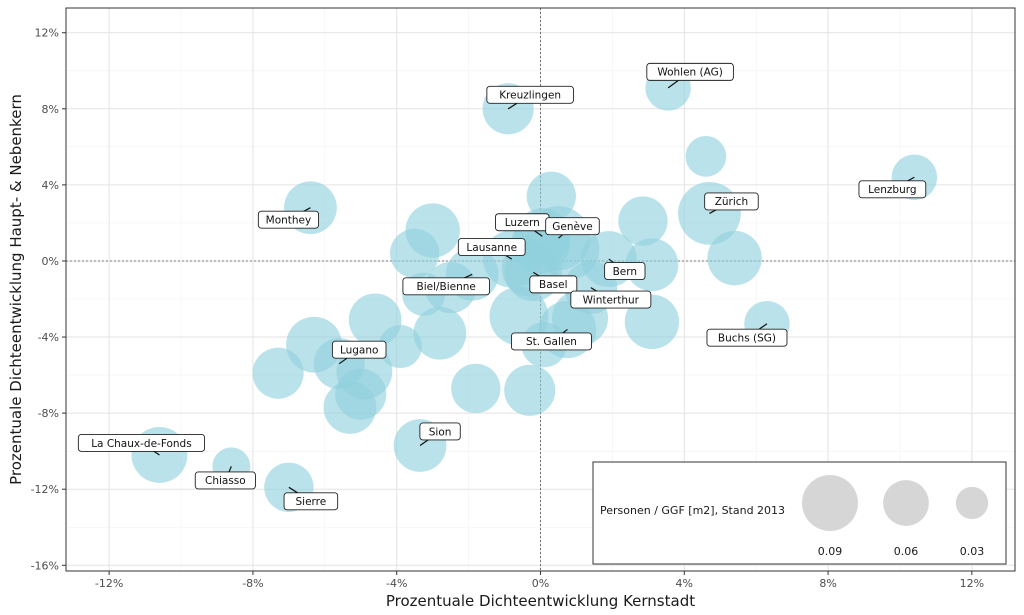 This screenshot has width=1024, height=615. I want to click on point-label: Lausanne, so click(491, 249).